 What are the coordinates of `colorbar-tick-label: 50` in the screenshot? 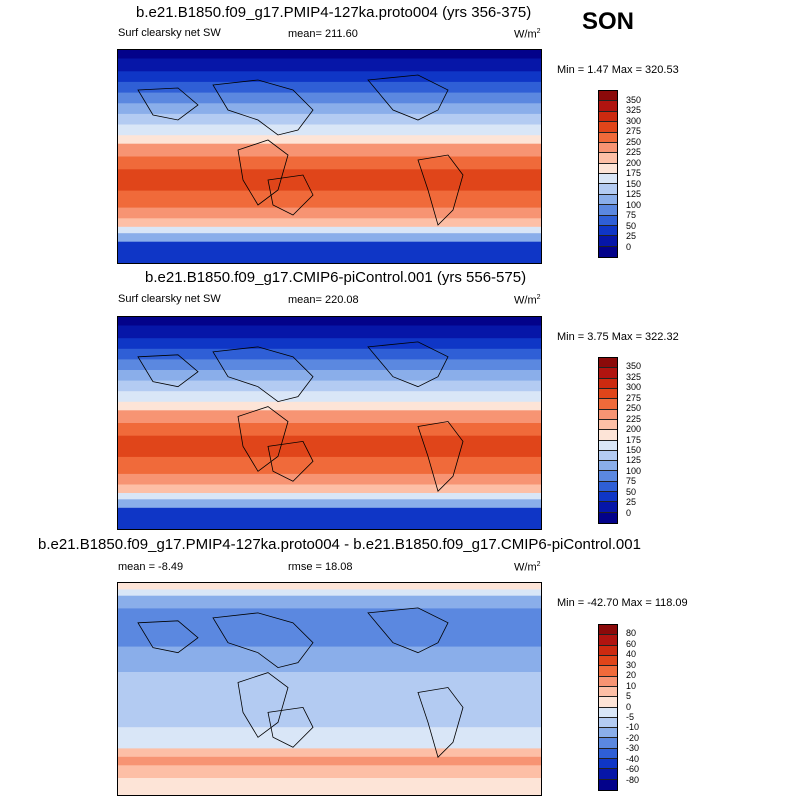 It's located at (631, 491).